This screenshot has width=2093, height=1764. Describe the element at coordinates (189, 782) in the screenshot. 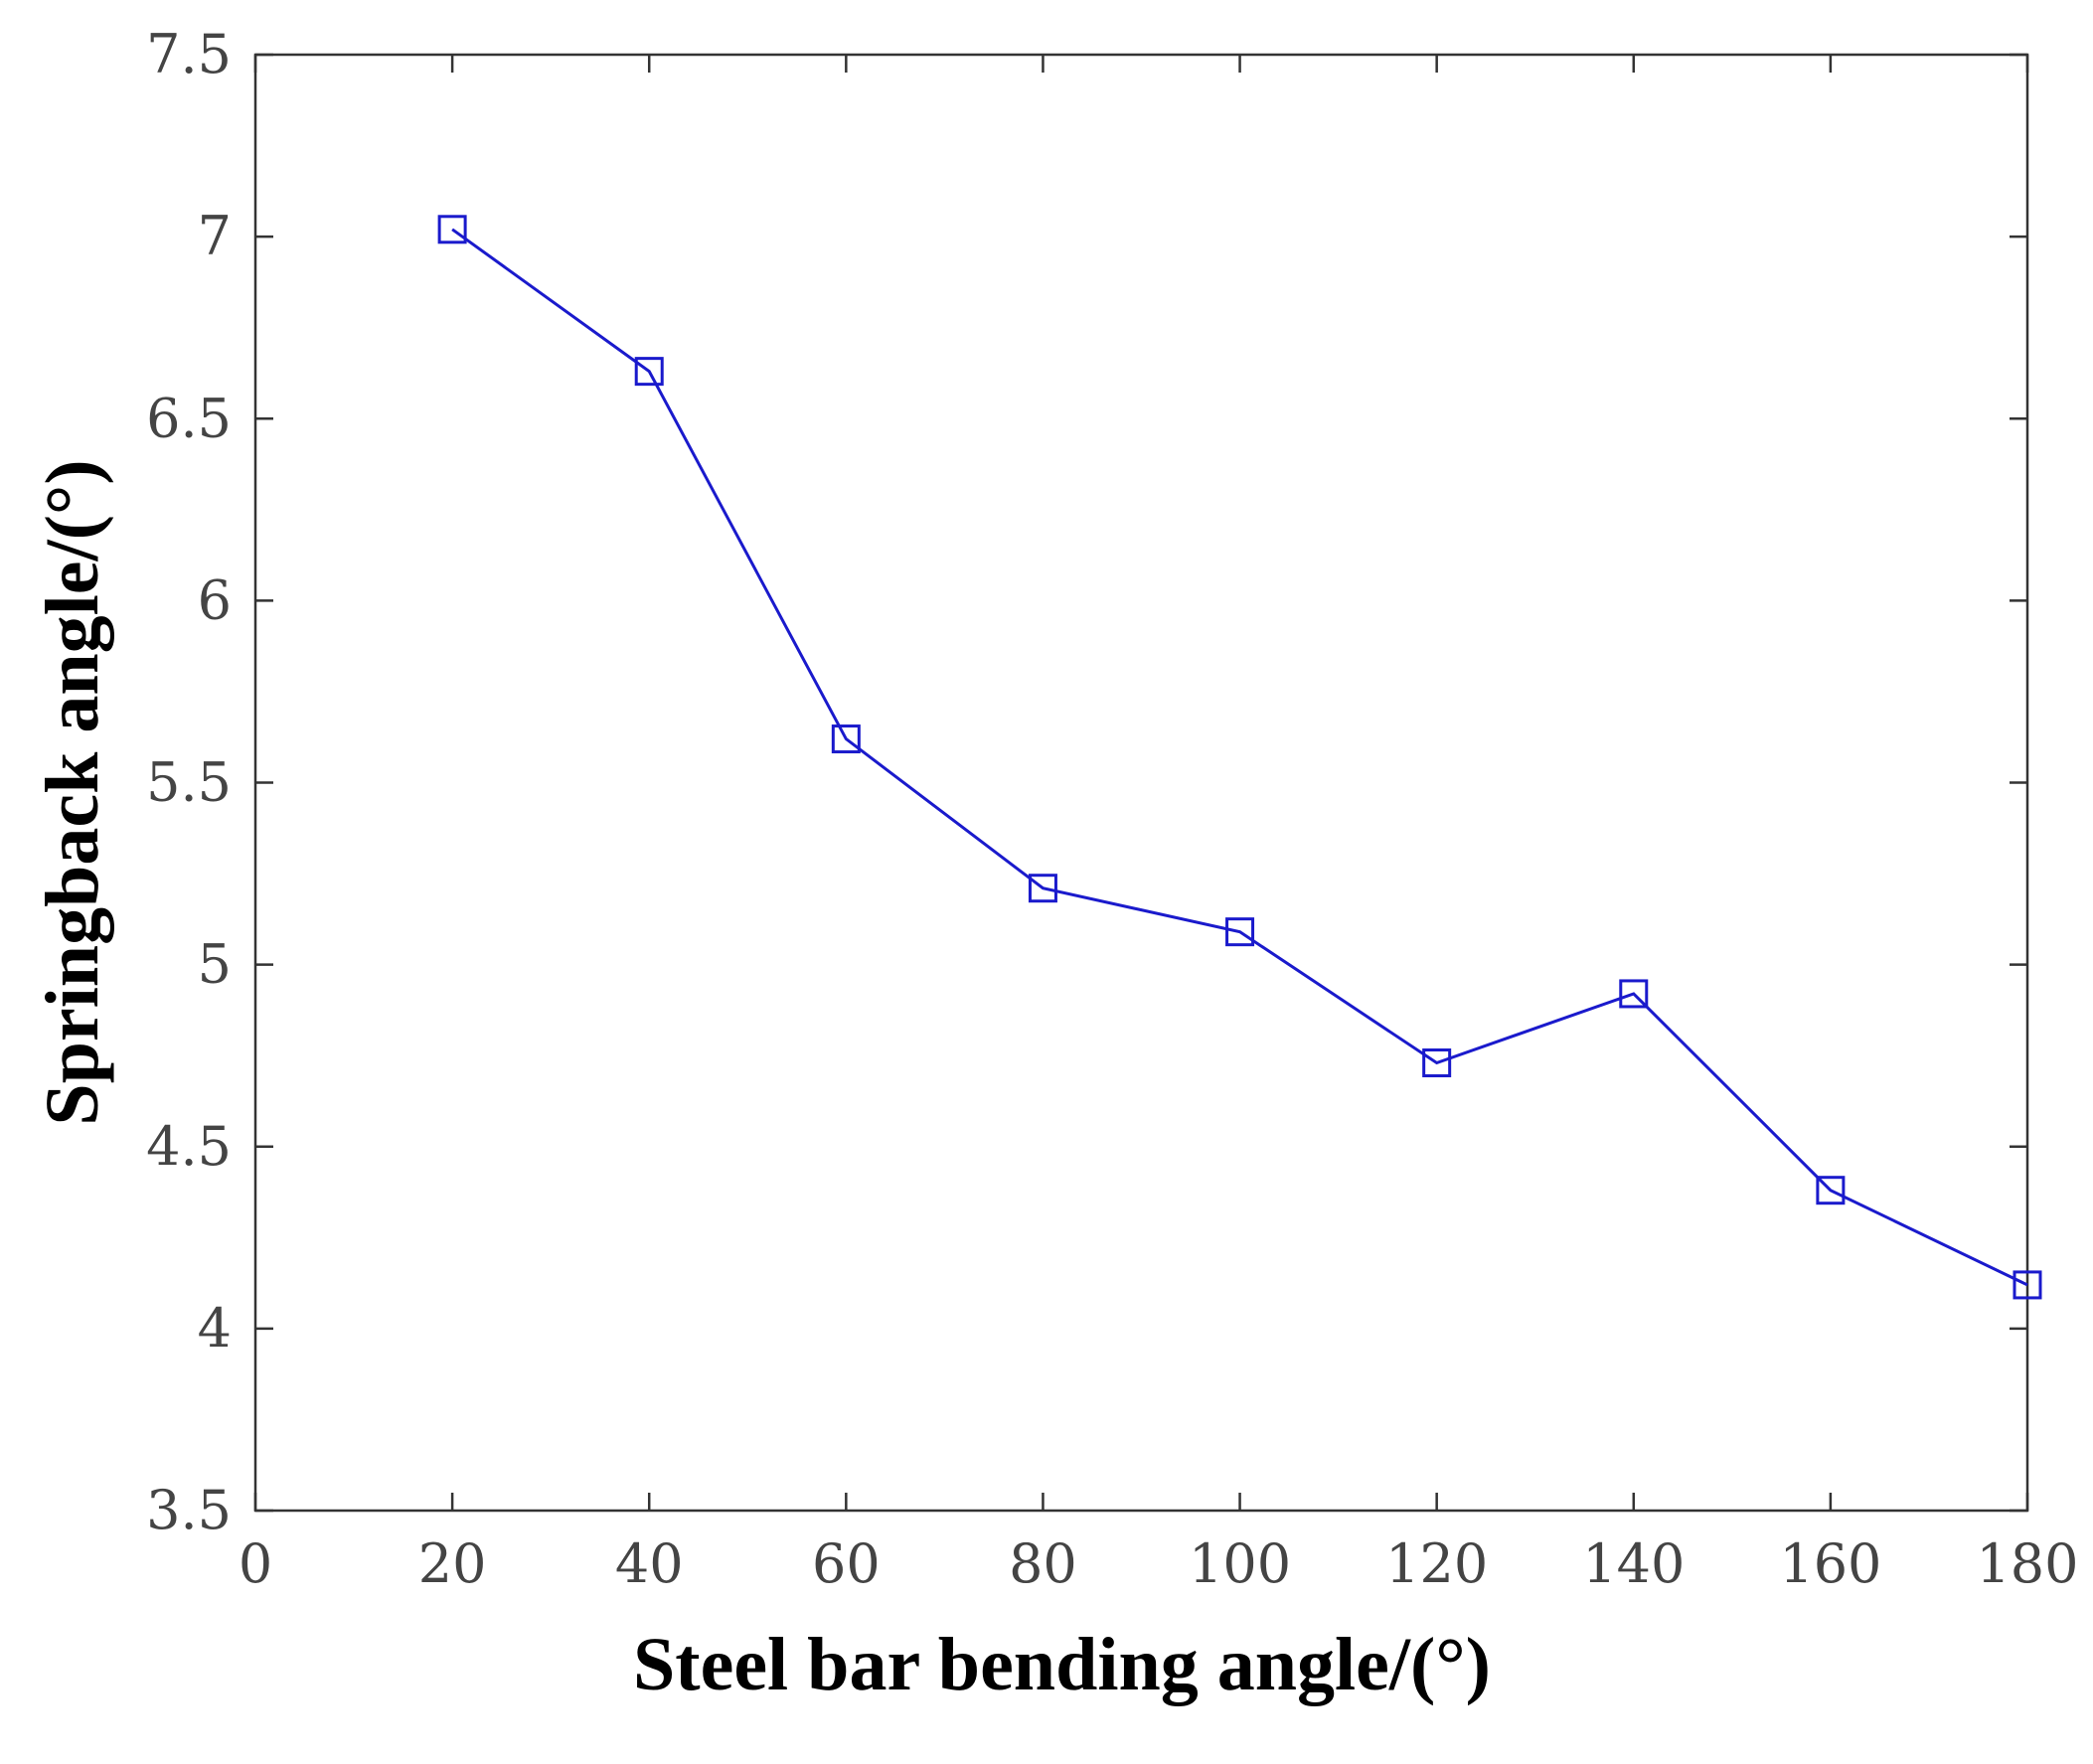

I see `y-tick-label: 5.5` at that location.